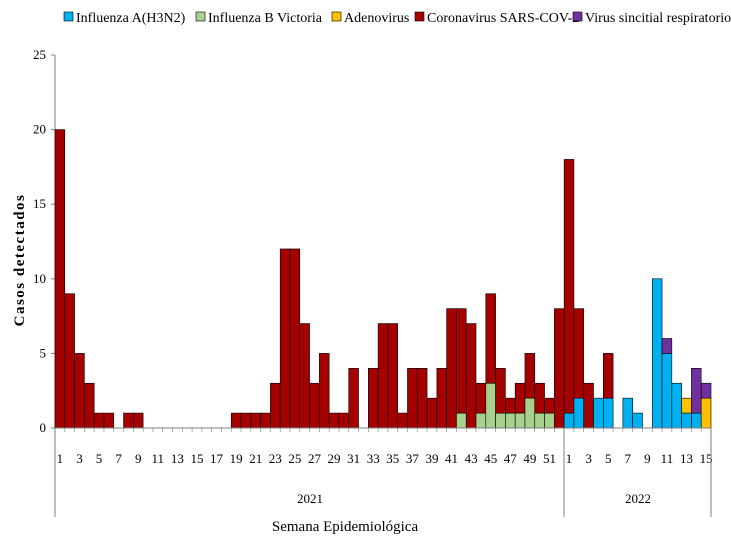 The width and height of the screenshot is (731, 541). Describe the element at coordinates (217, 458) in the screenshot. I see `x-tick-label-2021: 17` at that location.